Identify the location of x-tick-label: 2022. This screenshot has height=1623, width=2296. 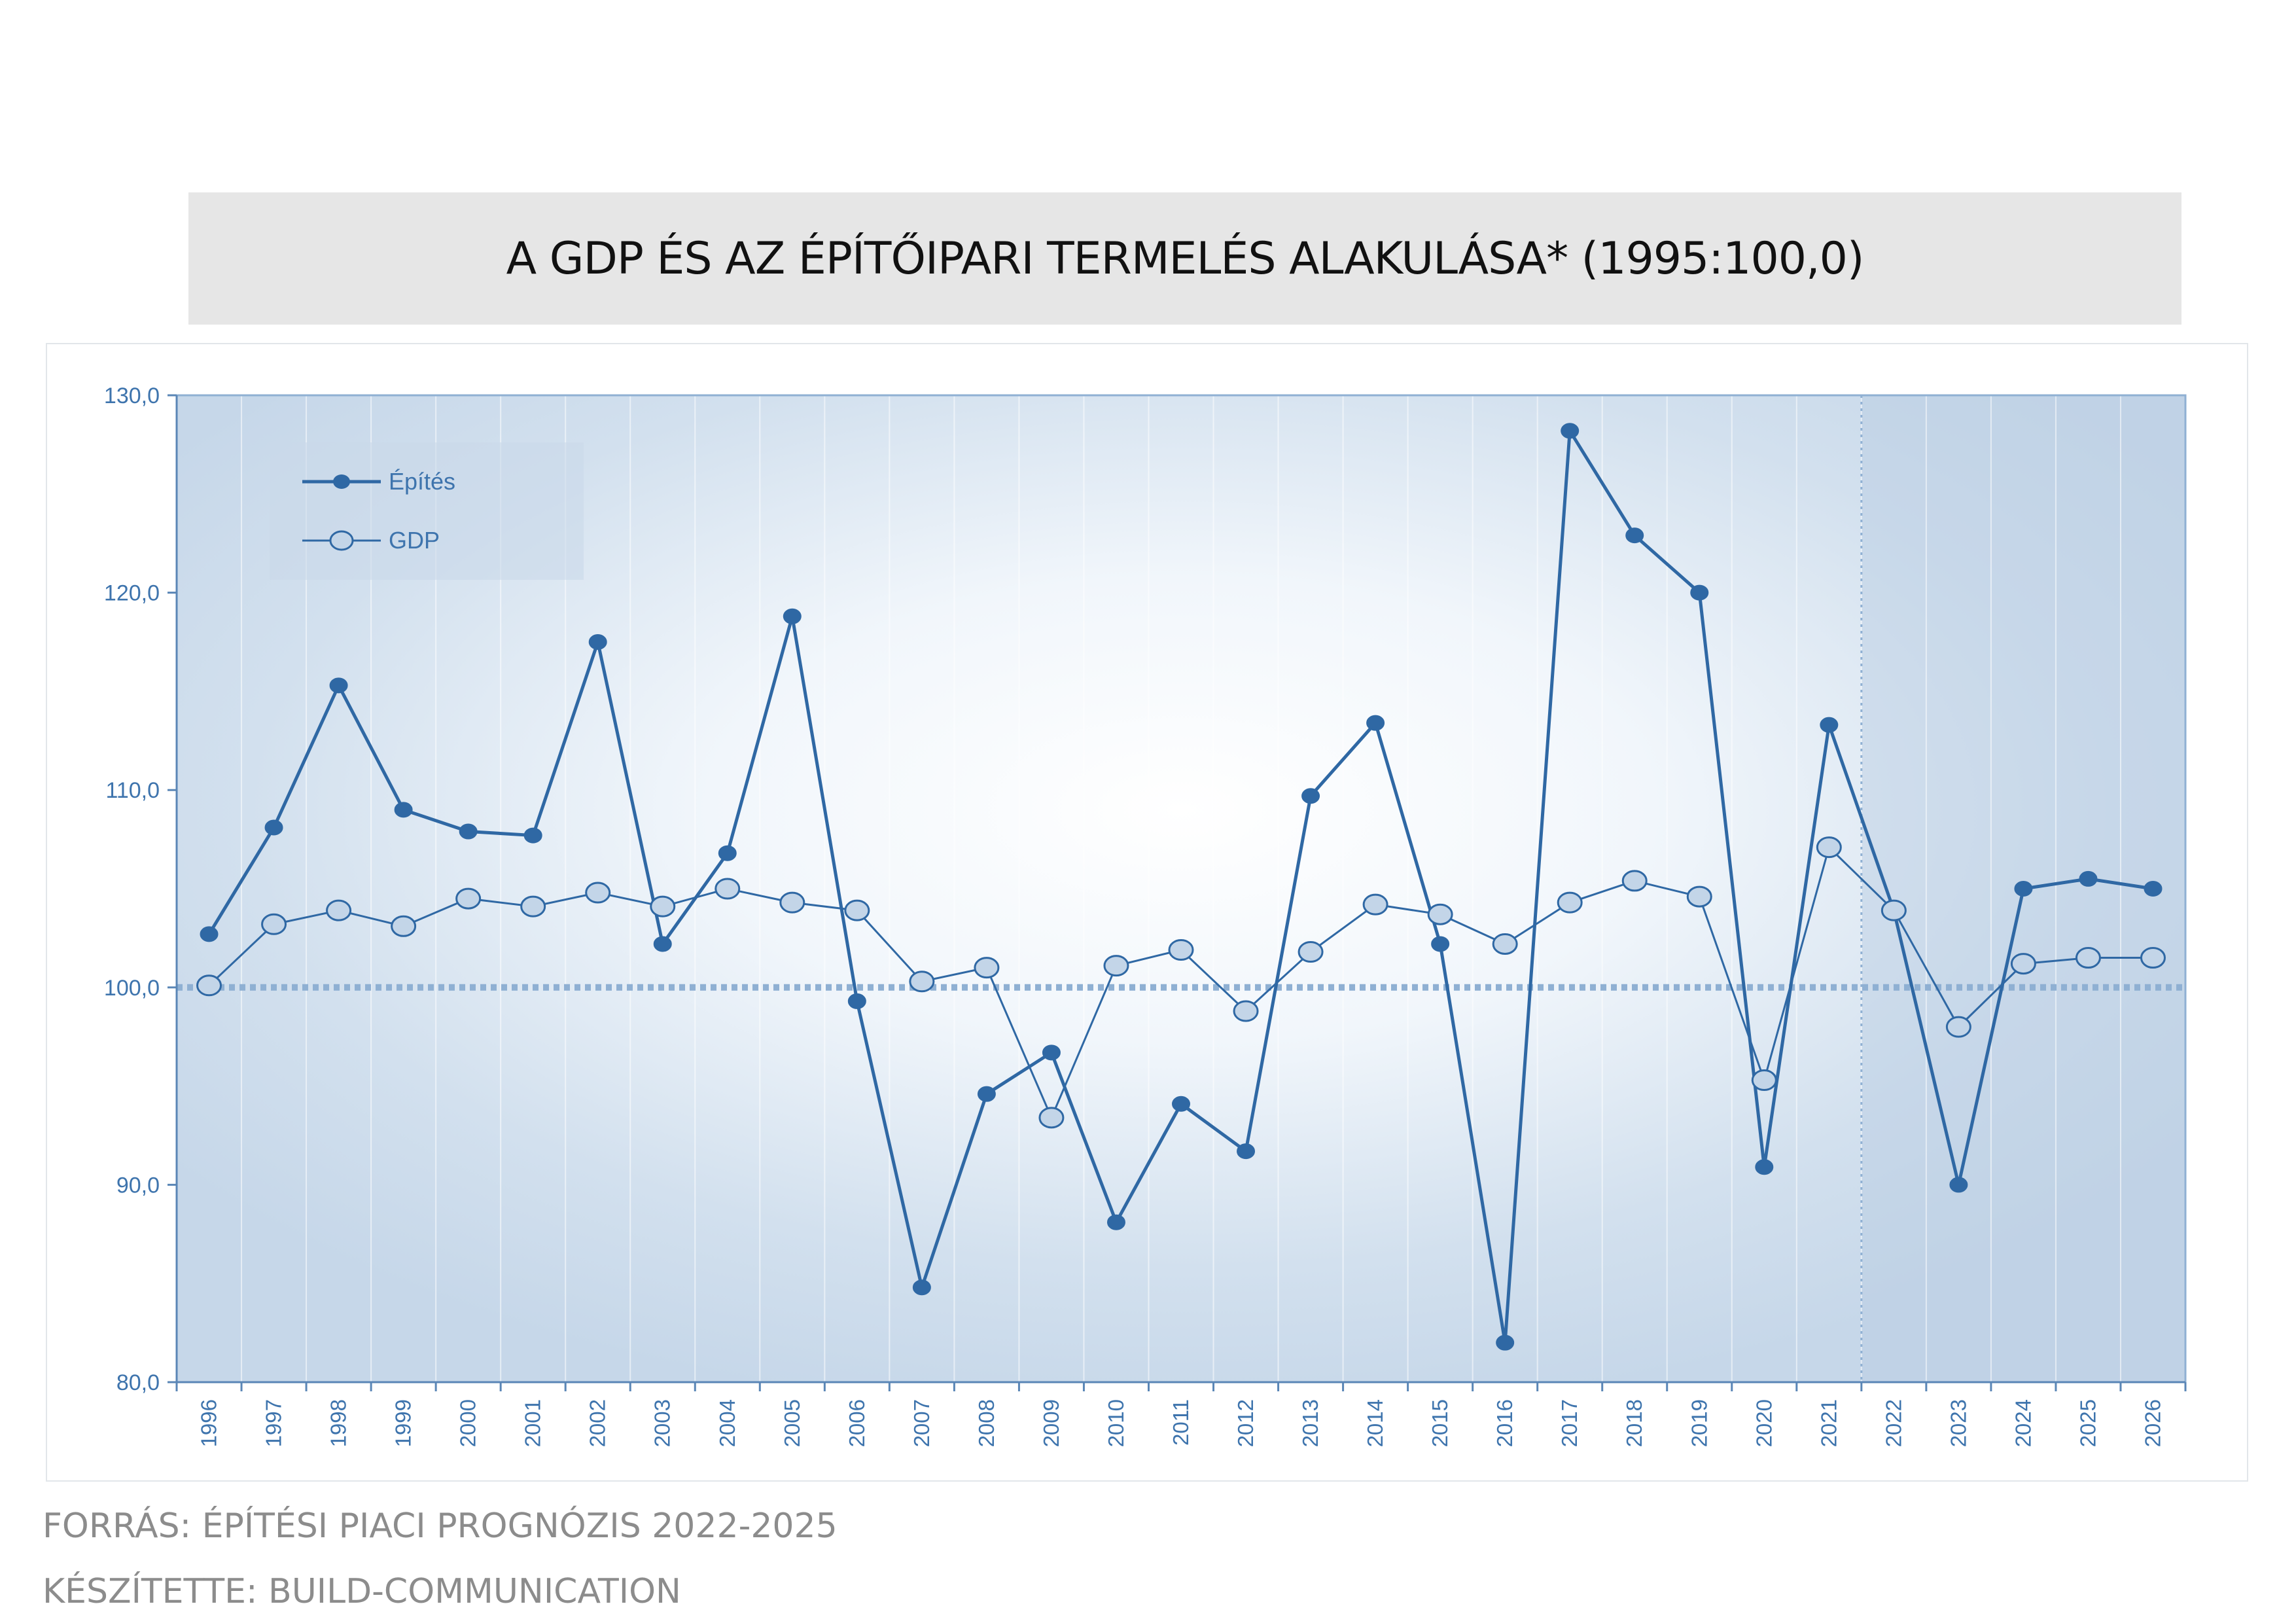
(1893, 1423).